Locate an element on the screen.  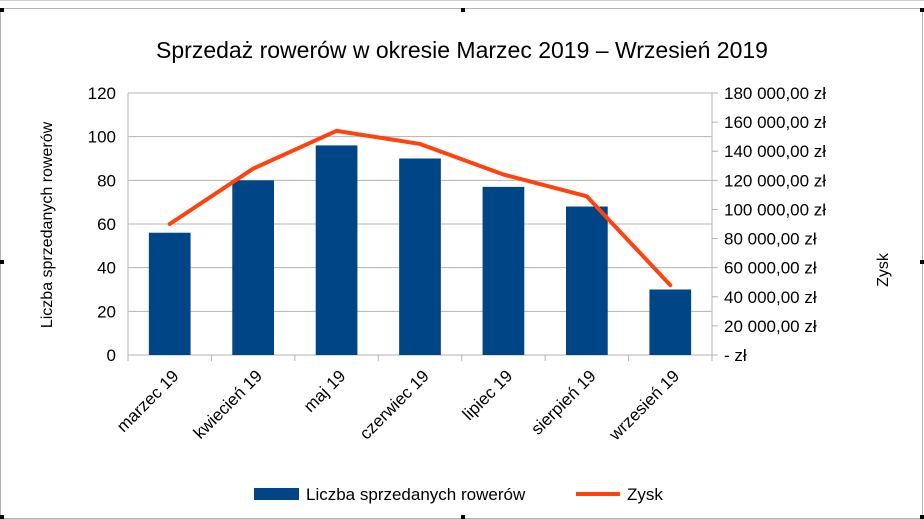
legend: Liczba sprzedanych rowerów Zysk is located at coordinates (458, 494).